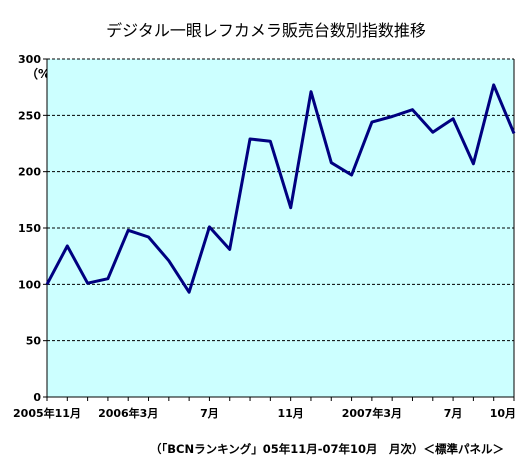 This screenshot has height=474, width=532. I want to click on chart-footer-note: （「BCNランキング」05年11月-07年10月 月次）＜標準パネル＞, so click(327, 449).